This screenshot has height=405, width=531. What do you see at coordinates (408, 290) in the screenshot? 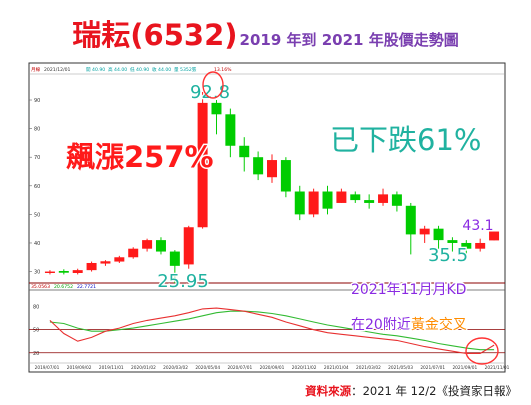
I see `annotation-kd-title: 2021年11月月KD` at bounding box center [408, 290].